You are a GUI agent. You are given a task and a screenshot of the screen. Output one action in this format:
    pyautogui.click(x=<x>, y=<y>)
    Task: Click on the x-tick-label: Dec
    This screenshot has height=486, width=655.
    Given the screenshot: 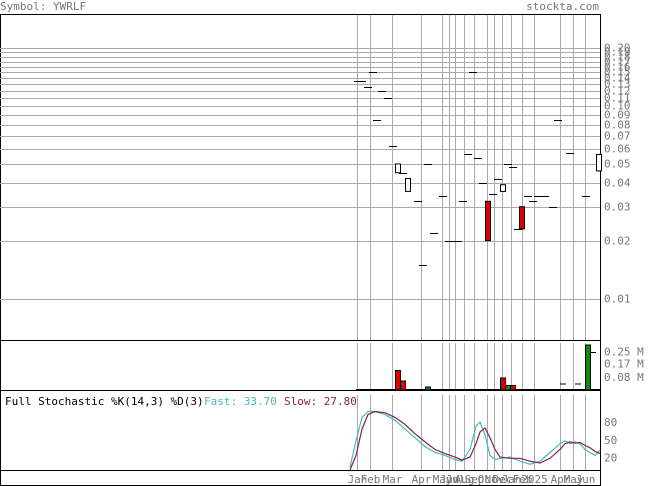 What is the action you would take?
    pyautogui.click(x=503, y=479)
    